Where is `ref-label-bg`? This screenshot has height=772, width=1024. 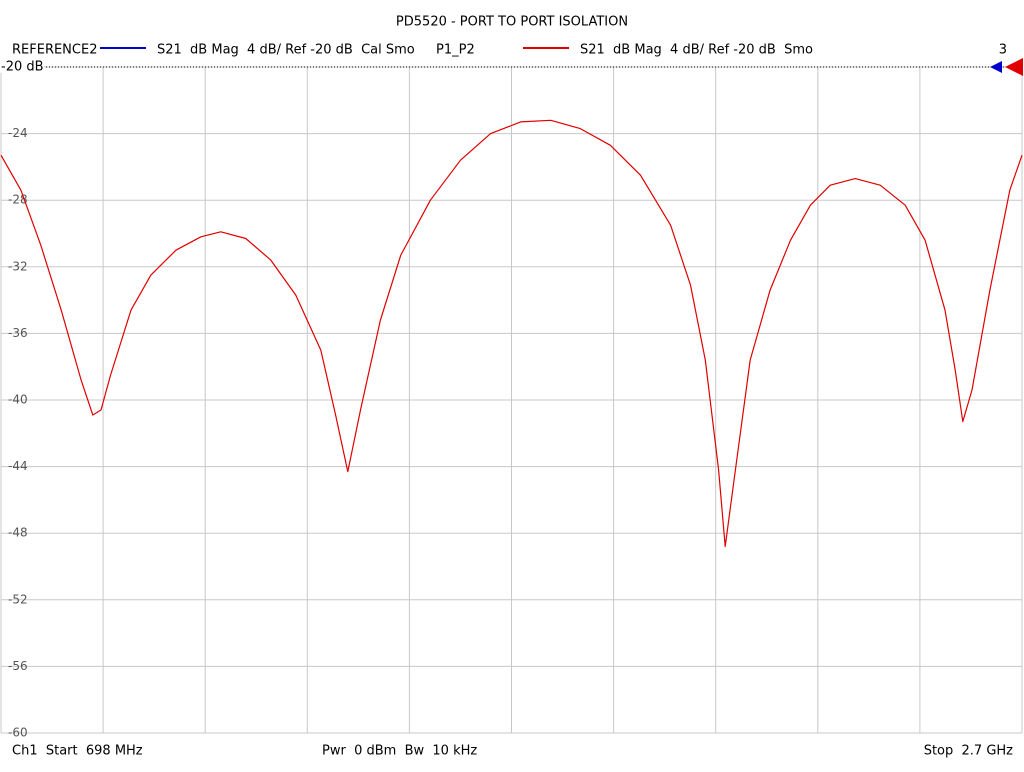
ref-label-bg is located at coordinates (22, 66).